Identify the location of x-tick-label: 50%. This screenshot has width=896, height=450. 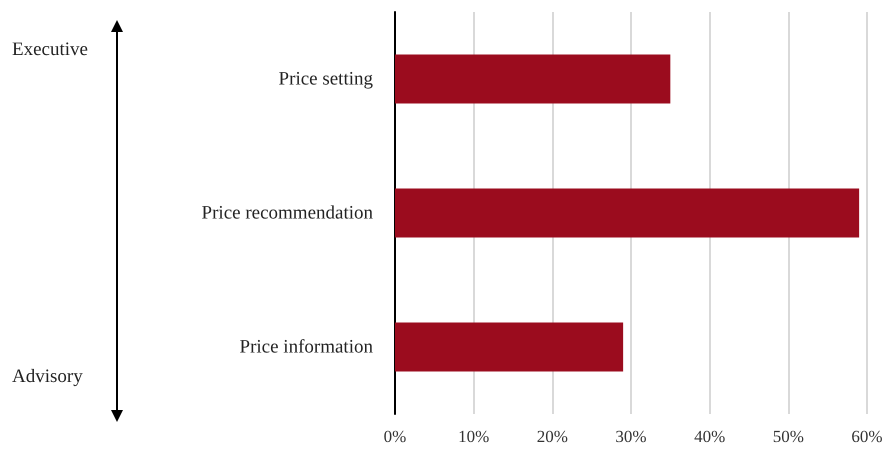
(788, 436).